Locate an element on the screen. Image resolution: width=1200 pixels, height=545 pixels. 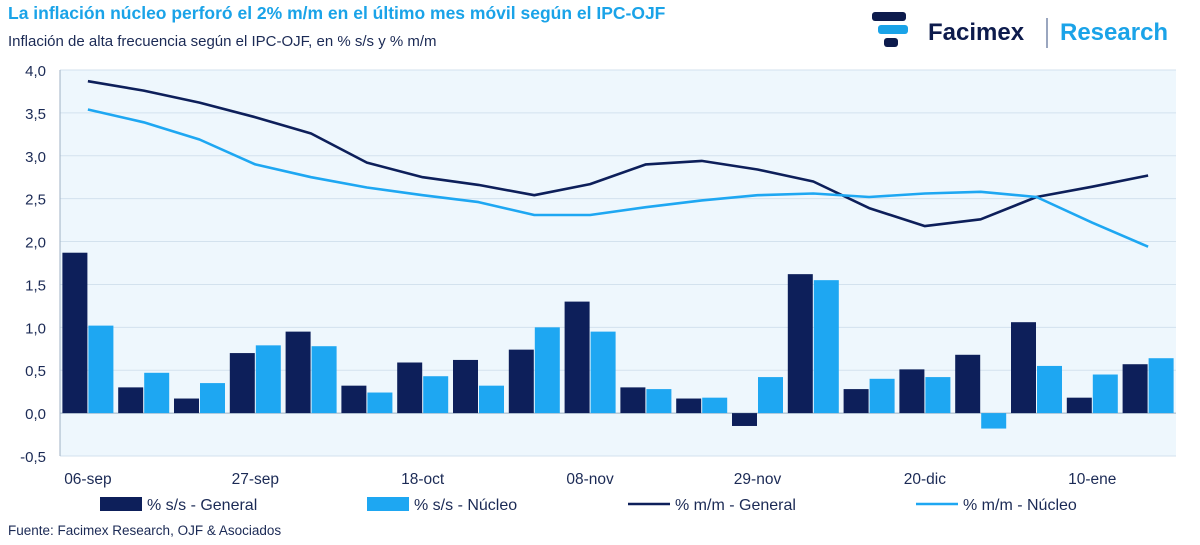
legend-label: % s/s - Núcleo is located at coordinates (465, 505).